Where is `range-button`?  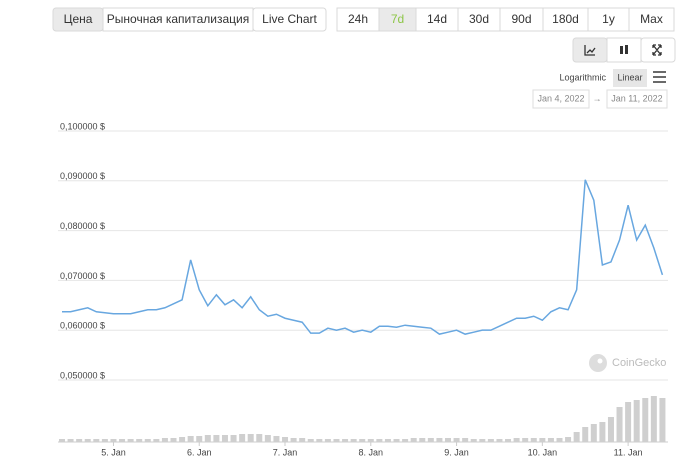 range-button is located at coordinates (651, 19).